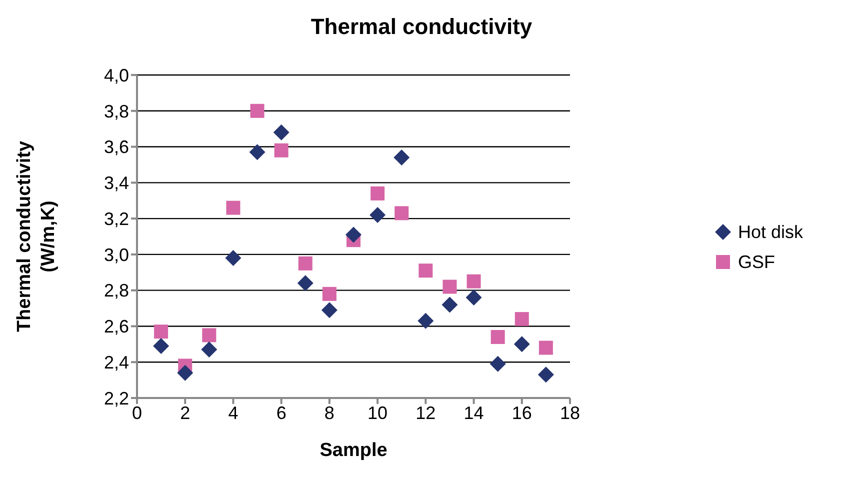 The height and width of the screenshot is (494, 858). Describe the element at coordinates (185, 412) in the screenshot. I see `x-tick-label: 2` at that location.